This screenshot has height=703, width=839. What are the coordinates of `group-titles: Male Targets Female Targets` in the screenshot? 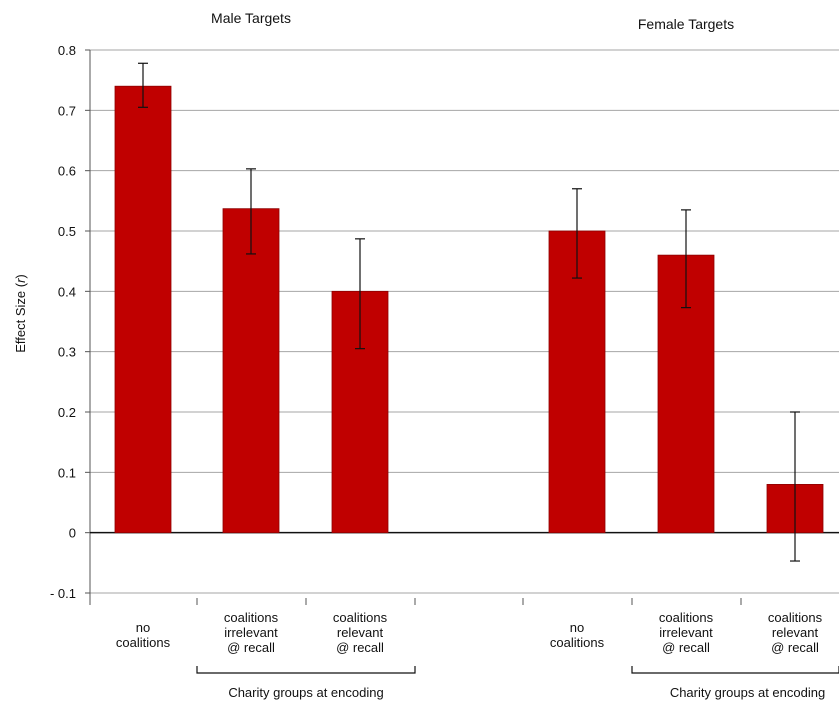 It's located at (472, 21).